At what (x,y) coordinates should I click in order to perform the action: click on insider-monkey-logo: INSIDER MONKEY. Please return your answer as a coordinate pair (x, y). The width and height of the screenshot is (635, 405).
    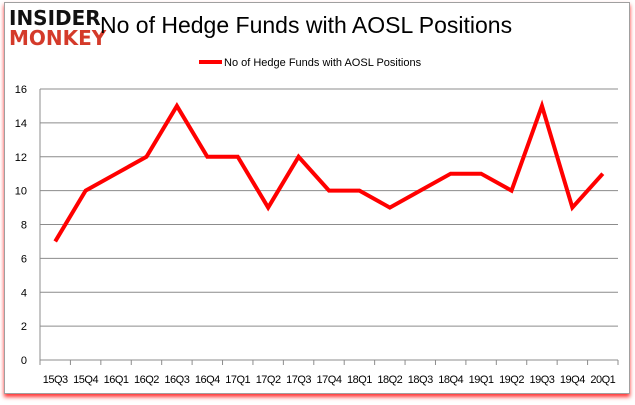
    Looking at the image, I should click on (57, 28).